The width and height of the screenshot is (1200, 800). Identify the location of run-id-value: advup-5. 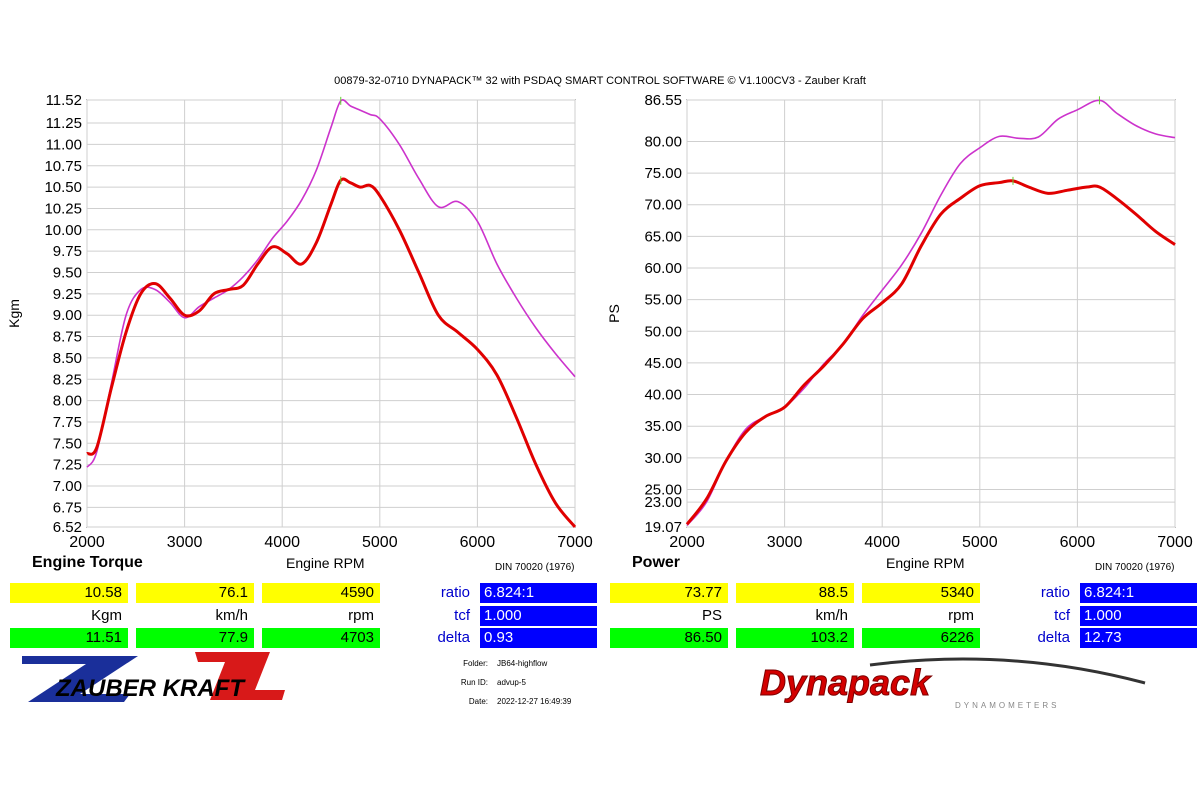
(511, 682).